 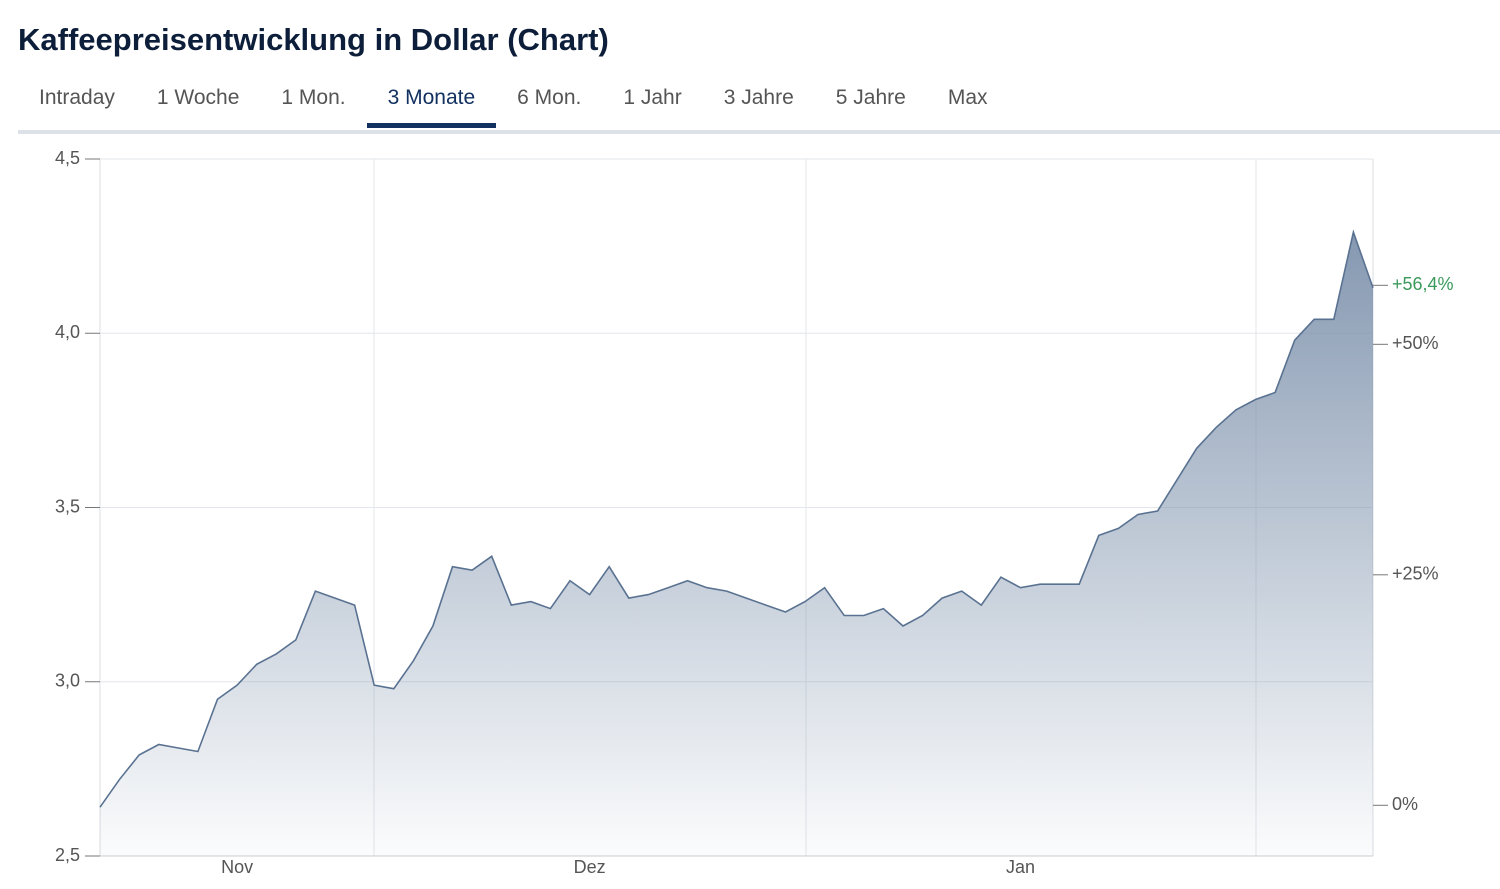 I want to click on tab: 1 Jahr, so click(x=652, y=97).